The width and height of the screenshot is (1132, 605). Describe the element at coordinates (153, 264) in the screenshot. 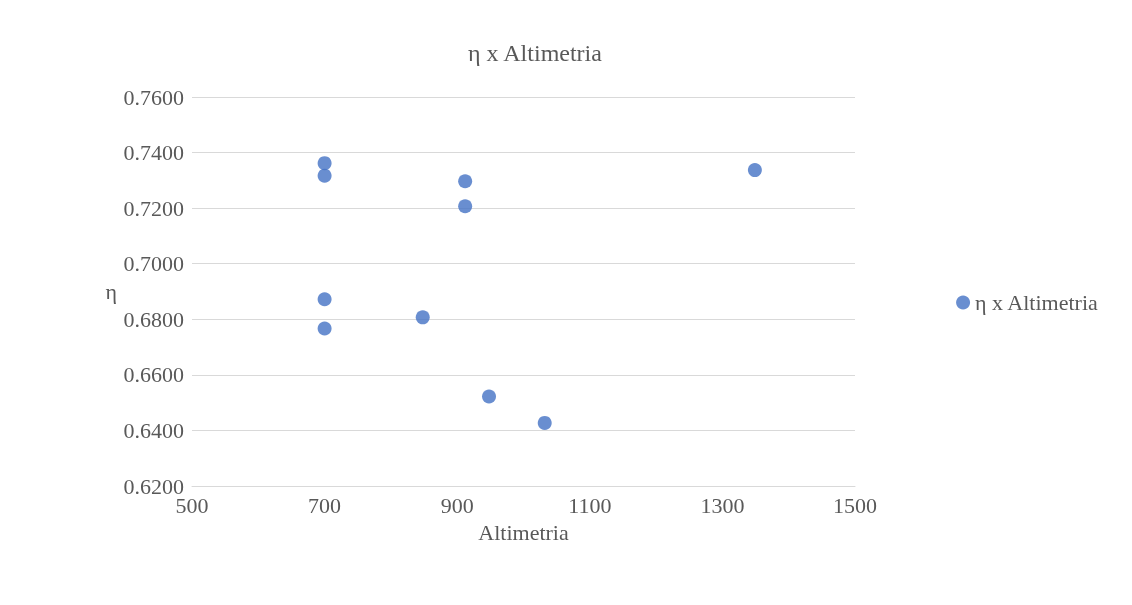

I see `y-tick-label: 0.7000` at that location.